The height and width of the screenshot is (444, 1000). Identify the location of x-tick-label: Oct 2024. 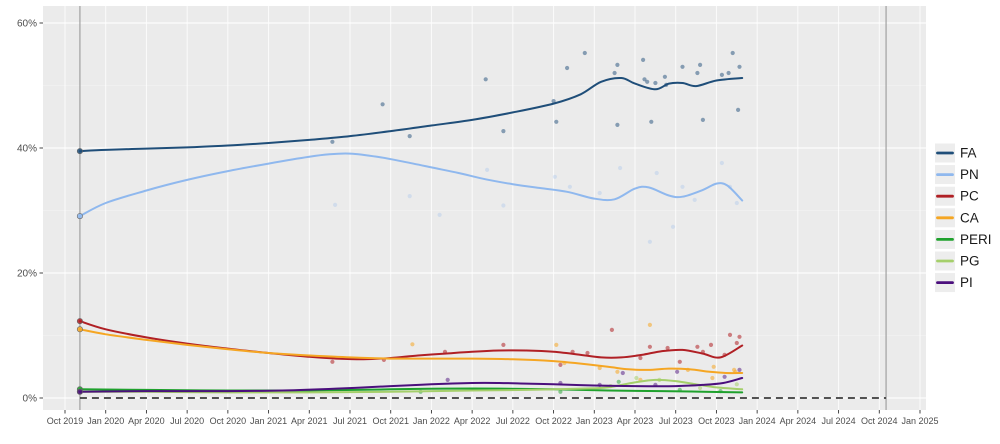
(879, 421).